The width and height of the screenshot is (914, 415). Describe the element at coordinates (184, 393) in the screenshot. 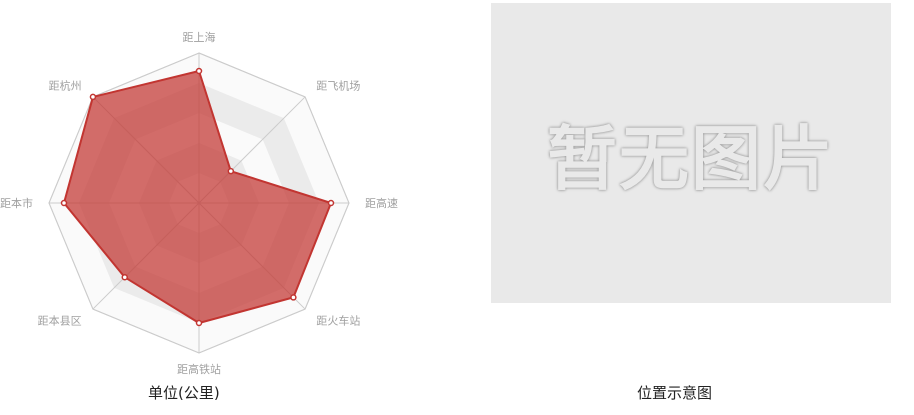

I see `radar-caption: 单位(公里)` at that location.